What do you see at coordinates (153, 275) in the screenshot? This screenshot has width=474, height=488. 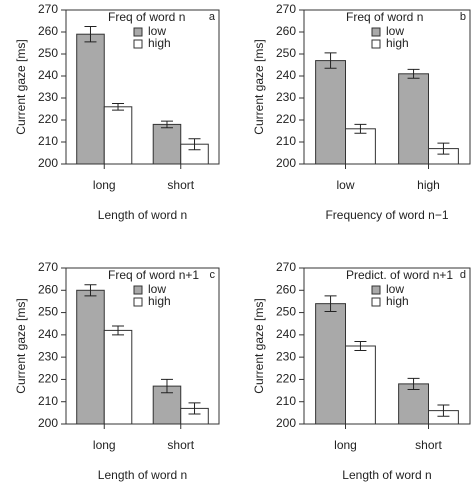 I see `legend-title: Freq of word n+1` at bounding box center [153, 275].